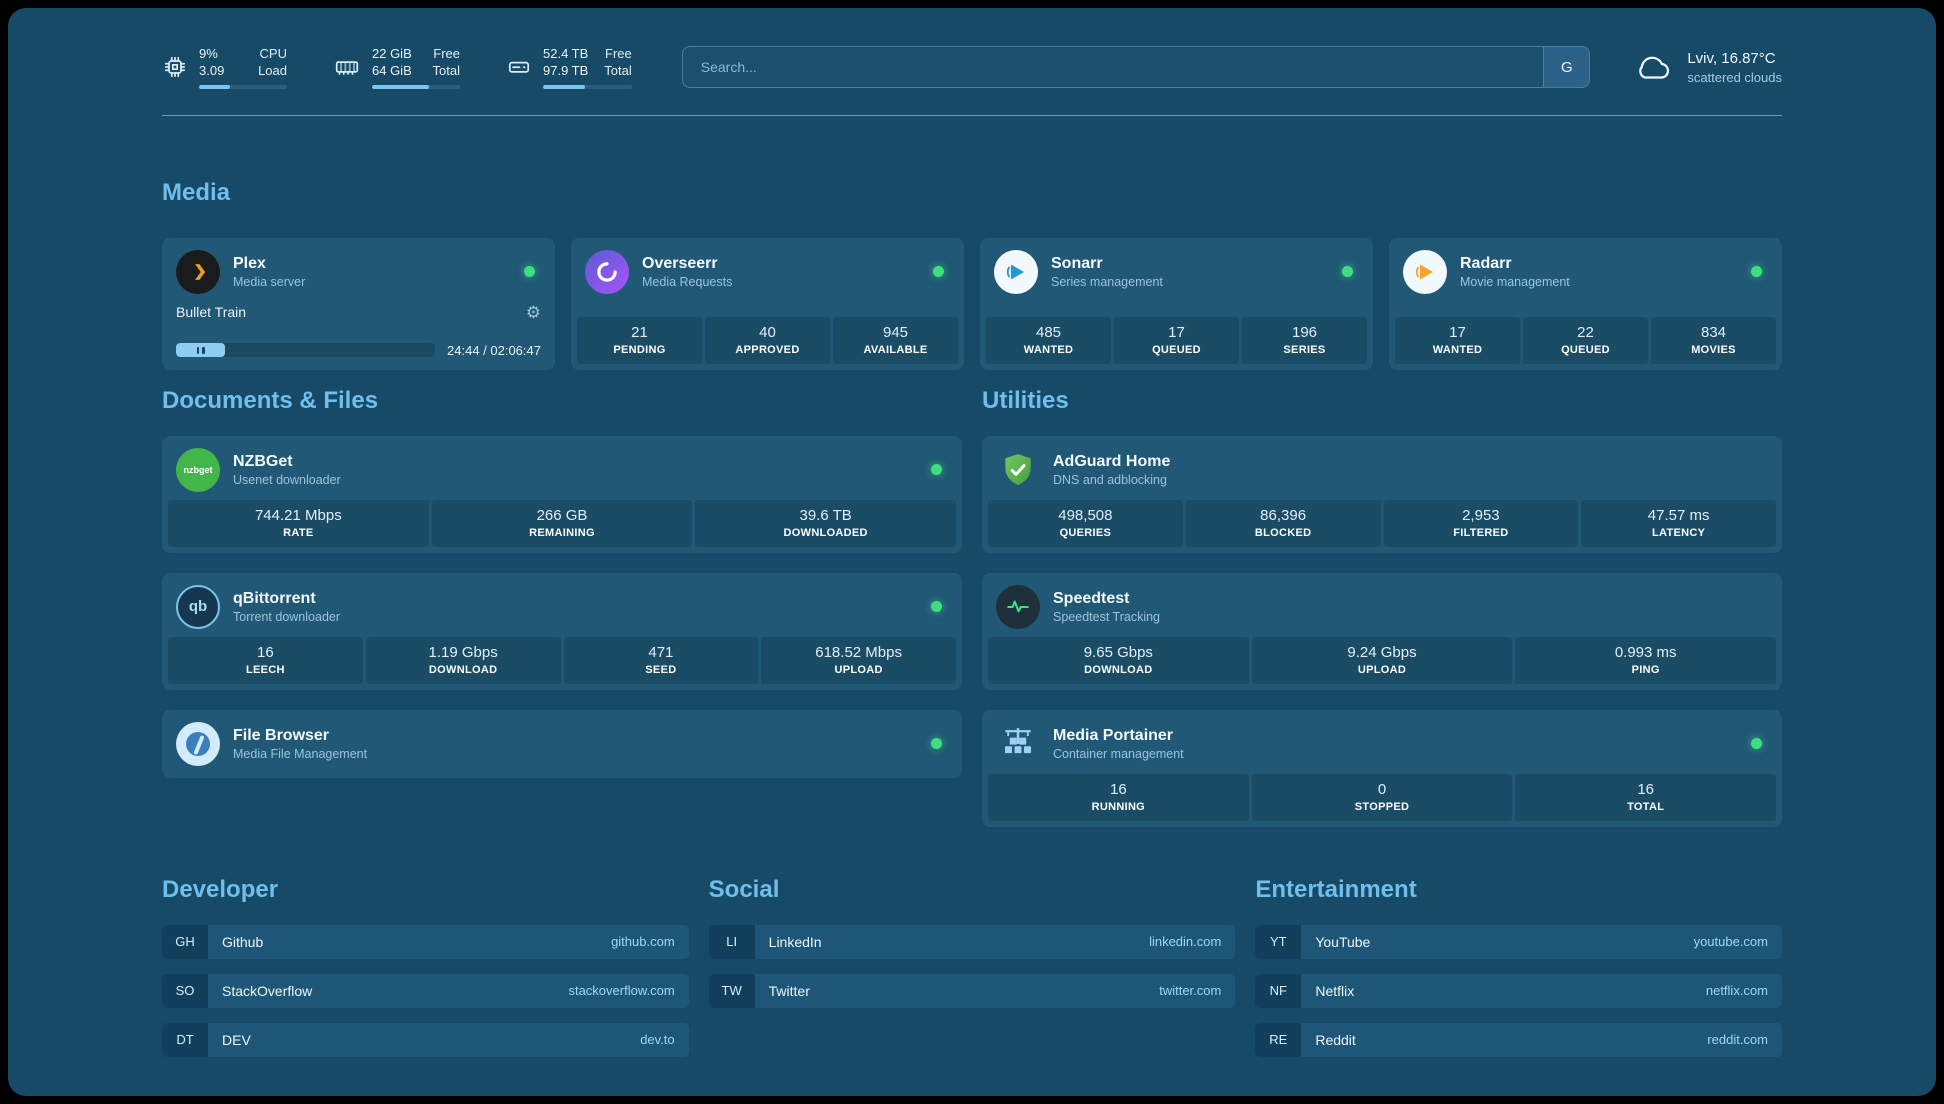 This screenshot has height=1104, width=1944. I want to click on stat-tile: 1.19 Gbps DOWNLOAD, so click(463, 660).